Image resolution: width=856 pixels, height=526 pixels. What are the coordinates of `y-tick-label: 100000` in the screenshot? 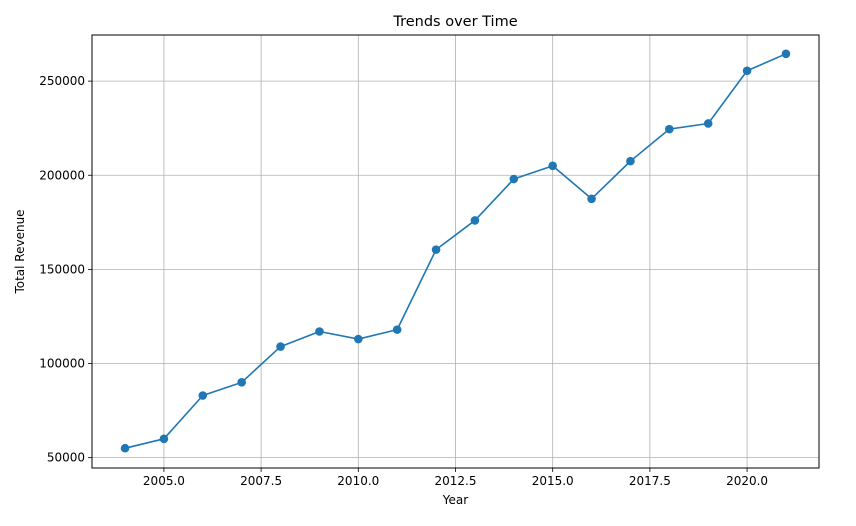 It's located at (62, 364).